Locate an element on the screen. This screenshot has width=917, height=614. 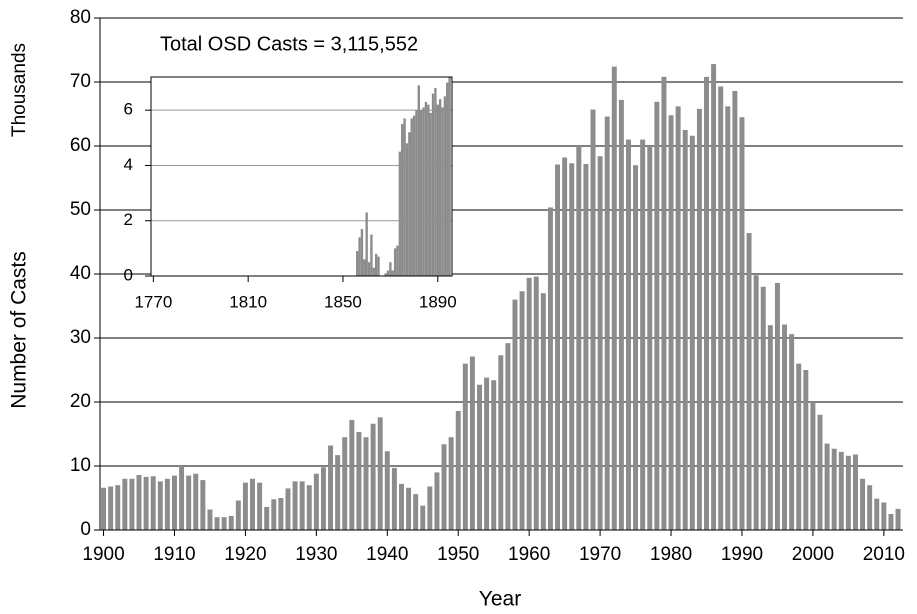
x-tick-label: 1970 is located at coordinates (600, 554).